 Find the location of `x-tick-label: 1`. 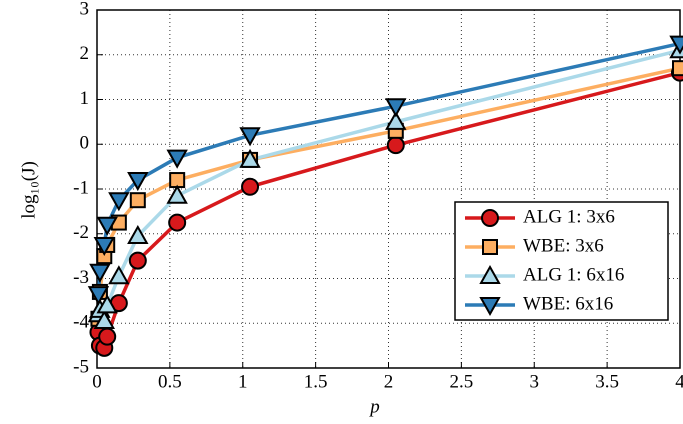

x-tick-label: 1 is located at coordinates (243, 381).